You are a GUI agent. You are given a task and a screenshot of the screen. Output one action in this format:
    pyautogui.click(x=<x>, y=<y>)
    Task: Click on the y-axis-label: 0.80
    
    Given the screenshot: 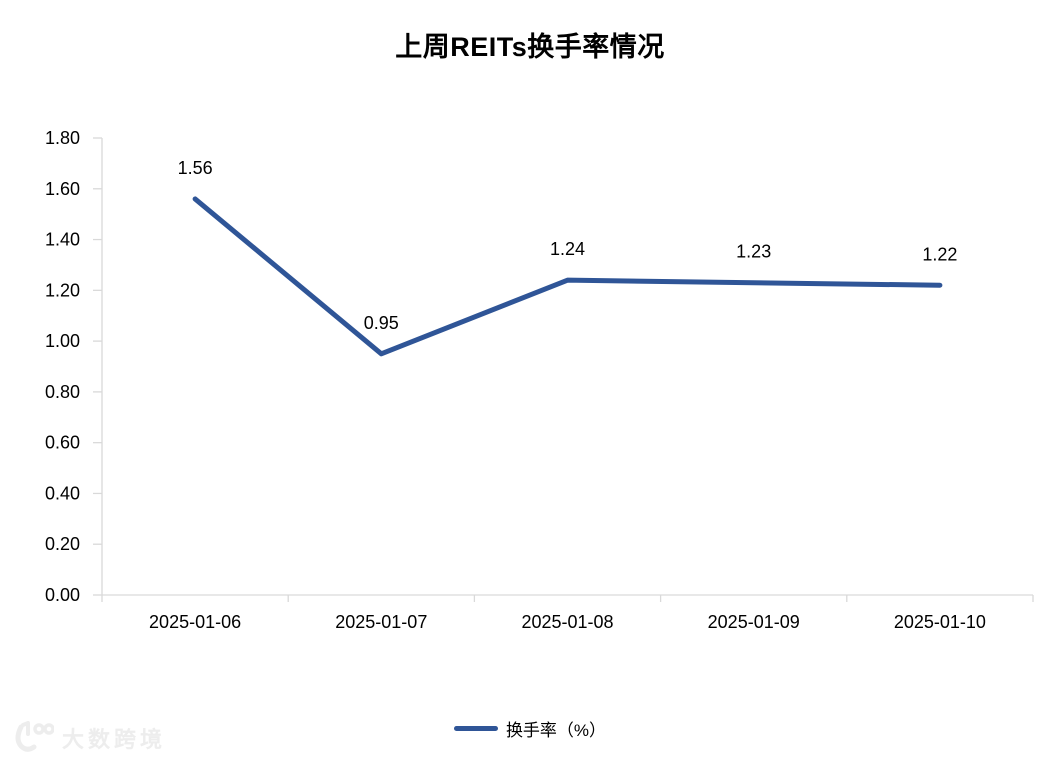 What is the action you would take?
    pyautogui.click(x=62, y=392)
    